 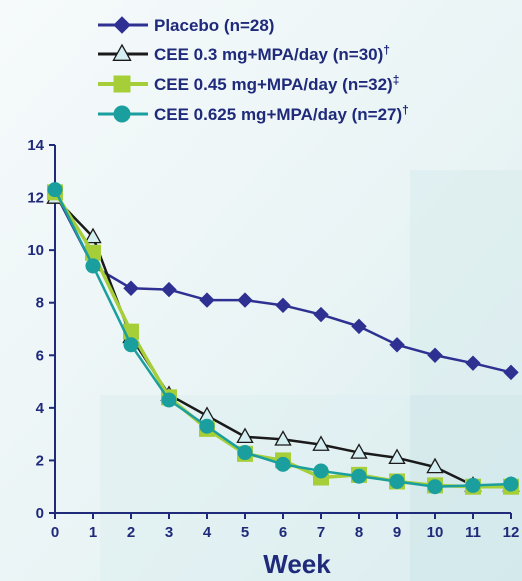 What do you see at coordinates (214, 25) in the screenshot?
I see `legend-label: Placebo (n=28)` at bounding box center [214, 25].